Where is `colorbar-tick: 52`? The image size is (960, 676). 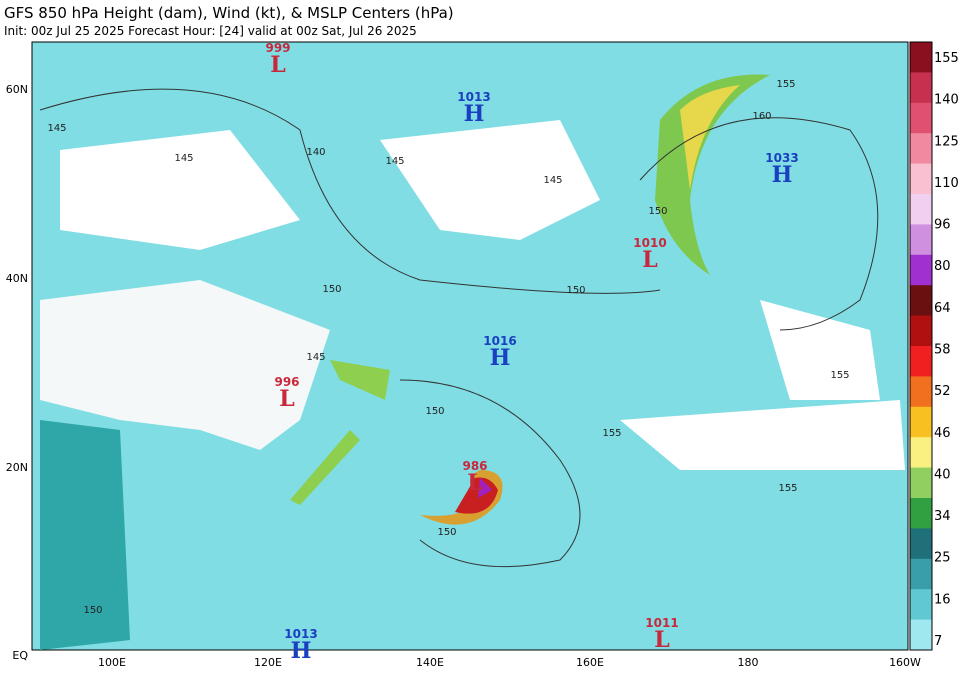 colorbar-tick: 52 is located at coordinates (942, 391).